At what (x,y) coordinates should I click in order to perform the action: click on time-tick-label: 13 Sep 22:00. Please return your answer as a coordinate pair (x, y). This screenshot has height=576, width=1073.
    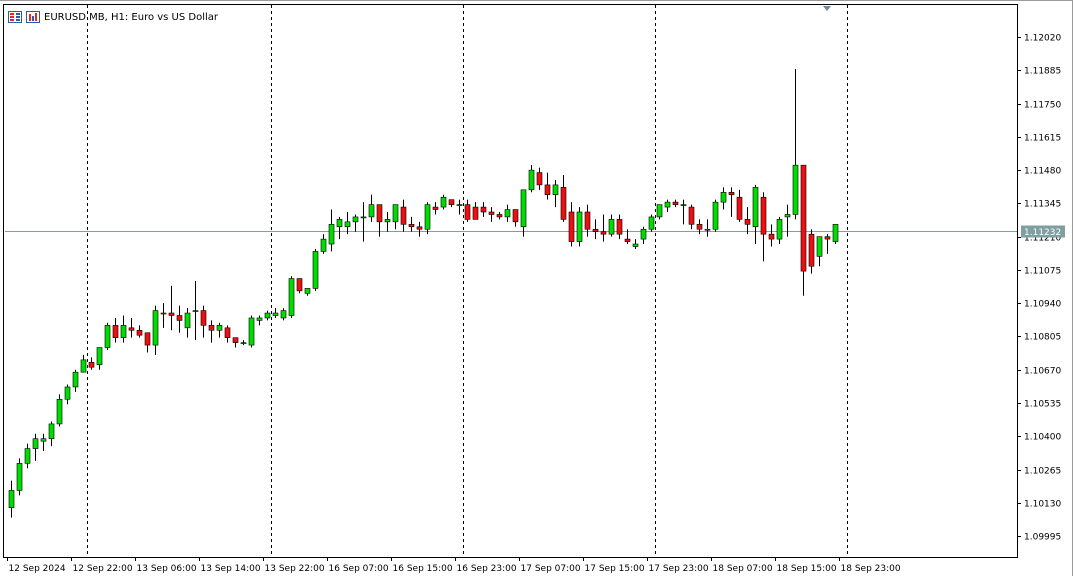
    Looking at the image, I should click on (295, 569).